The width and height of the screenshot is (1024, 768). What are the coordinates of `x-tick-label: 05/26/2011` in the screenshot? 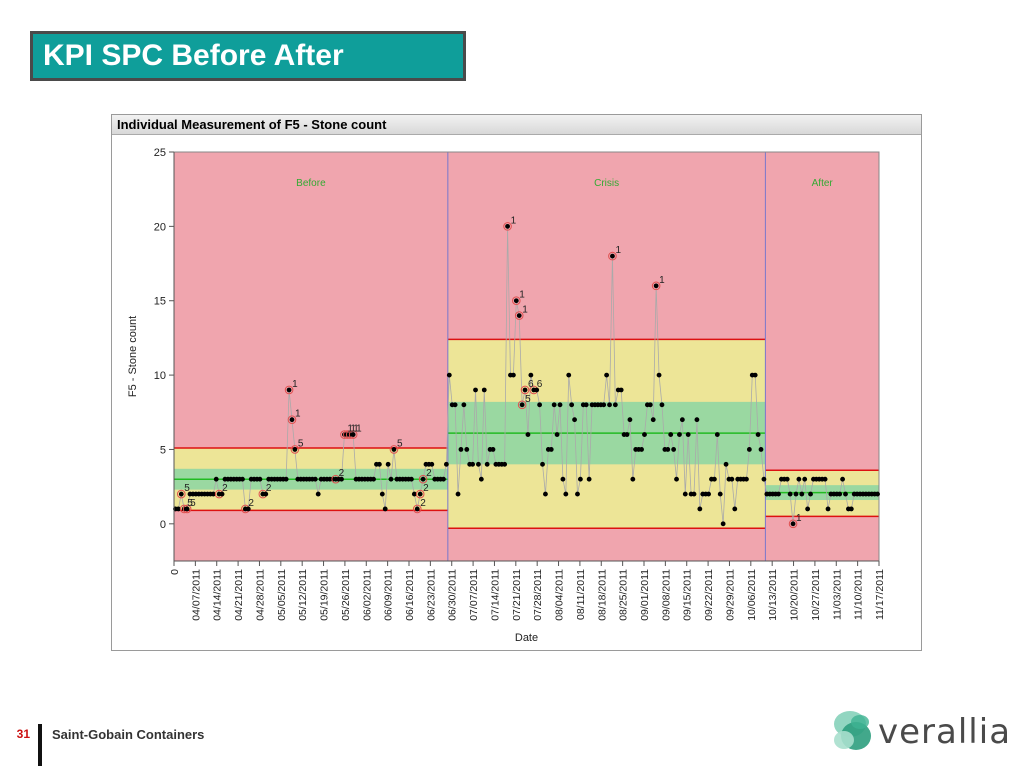 It's located at (346, 595).